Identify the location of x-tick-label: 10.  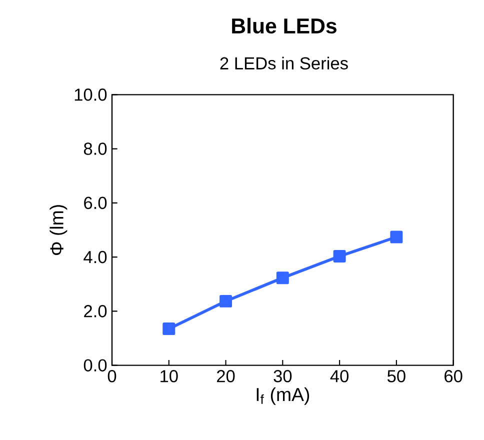
(169, 376).